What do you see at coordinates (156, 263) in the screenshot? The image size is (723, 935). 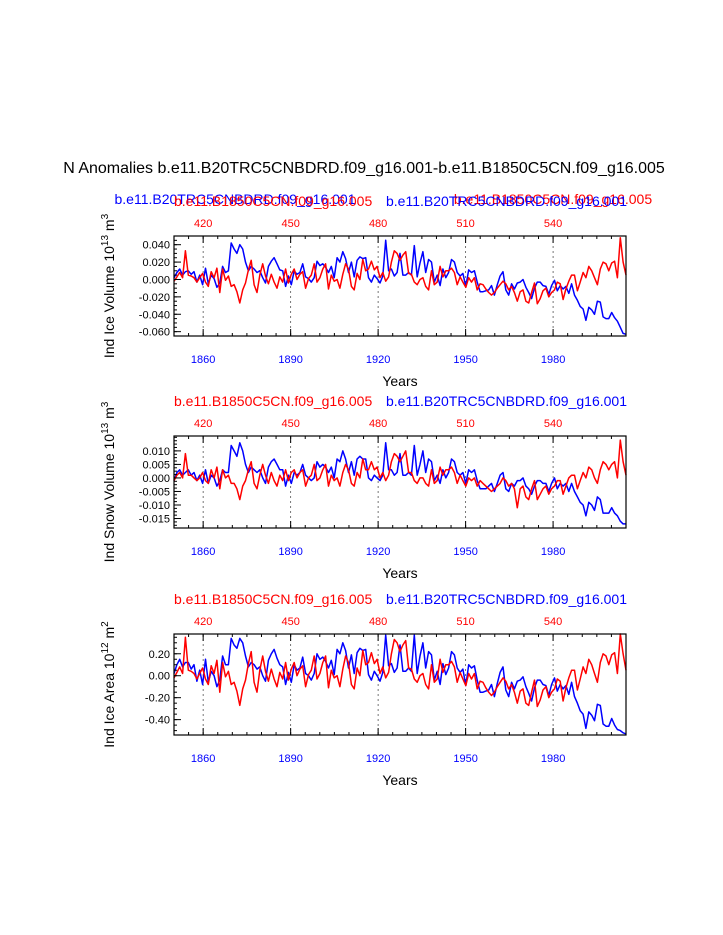 I see `y-tick-label: 0.020` at bounding box center [156, 263].